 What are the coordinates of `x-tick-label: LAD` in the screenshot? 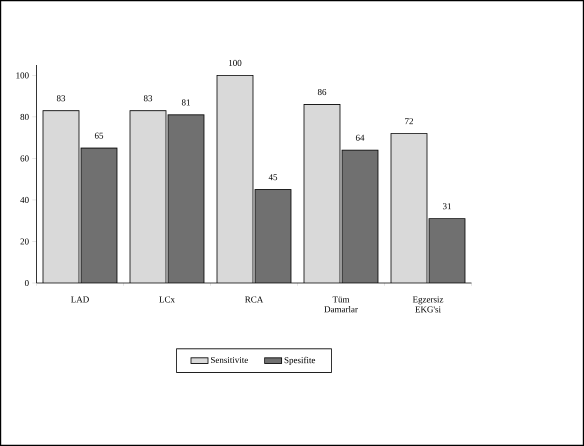 It's located at (80, 299).